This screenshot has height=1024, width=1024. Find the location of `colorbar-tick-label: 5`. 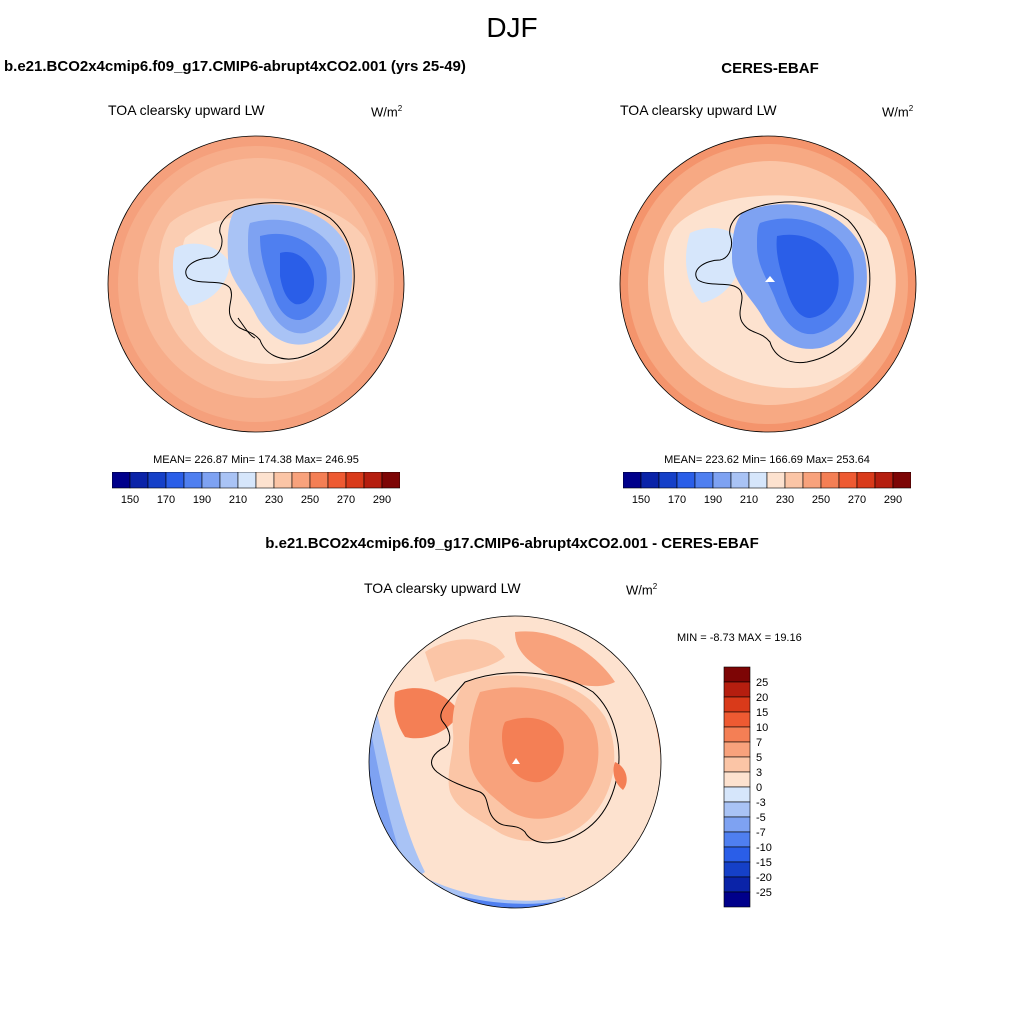

colorbar-tick-label: 5 is located at coordinates (759, 758).